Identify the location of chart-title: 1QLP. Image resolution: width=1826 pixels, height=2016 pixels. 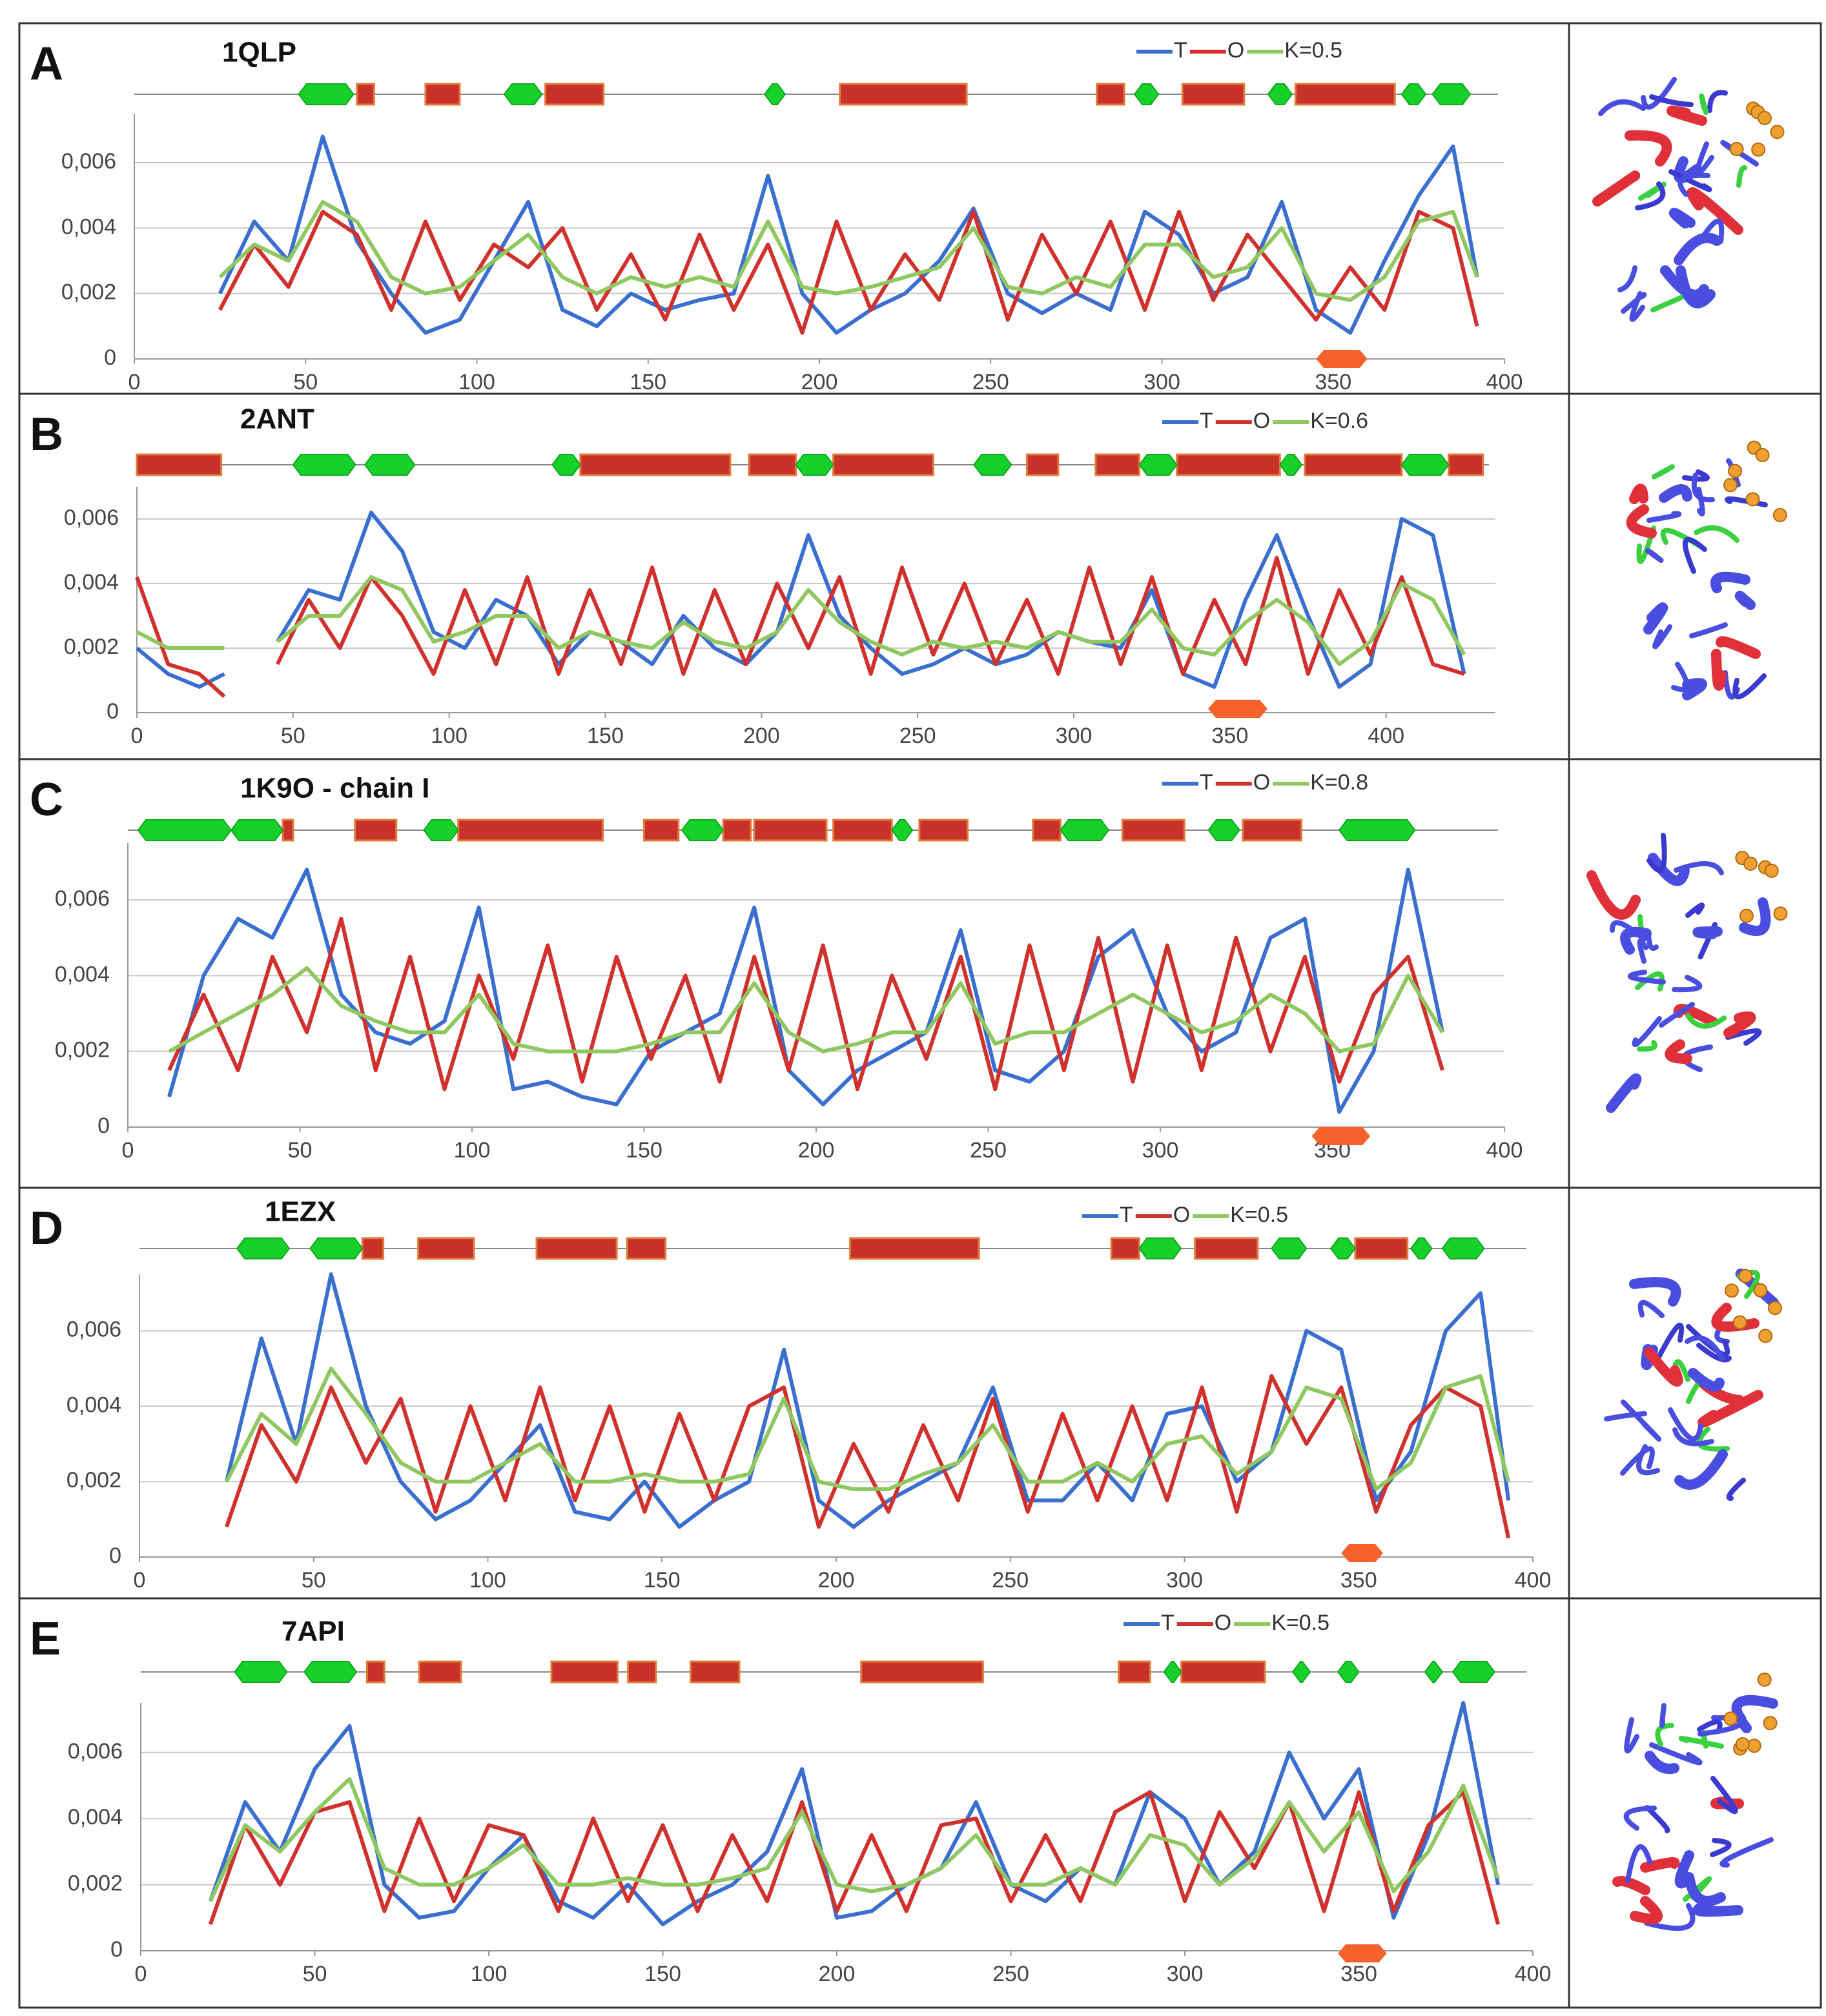
(259, 52).